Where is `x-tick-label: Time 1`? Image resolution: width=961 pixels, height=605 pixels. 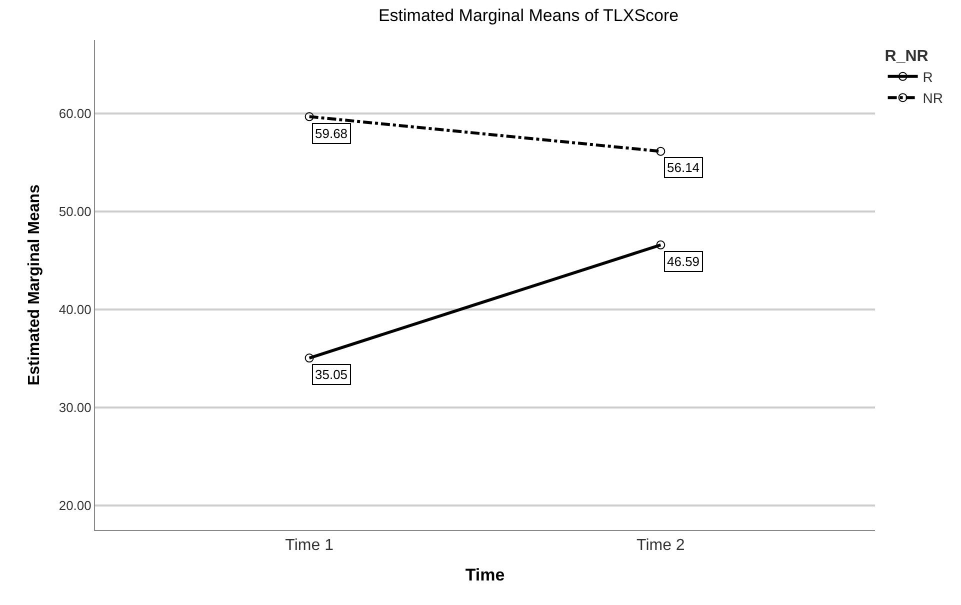 x-tick-label: Time 1 is located at coordinates (309, 545).